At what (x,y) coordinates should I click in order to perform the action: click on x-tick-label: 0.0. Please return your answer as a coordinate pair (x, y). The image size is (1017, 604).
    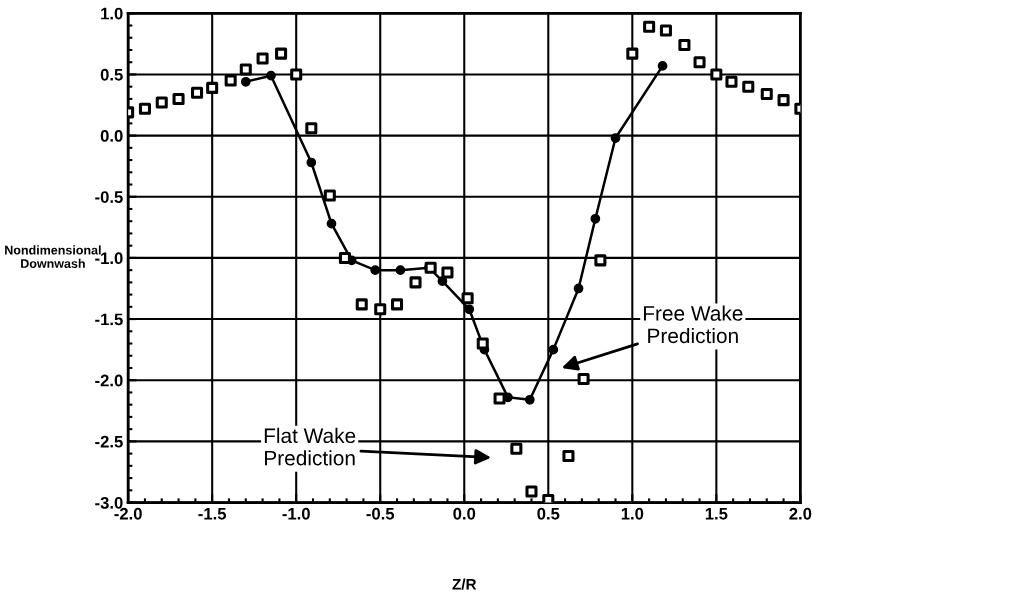
    Looking at the image, I should click on (464, 513).